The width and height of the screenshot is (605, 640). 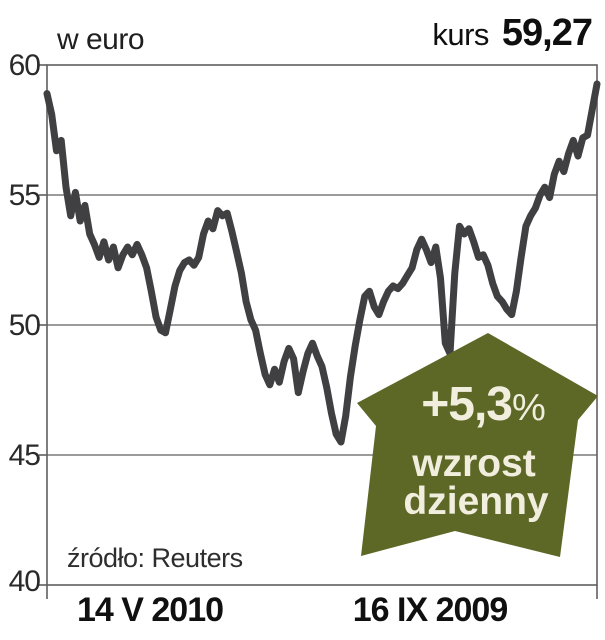 I want to click on y-tick-50: 50, so click(x=24, y=325).